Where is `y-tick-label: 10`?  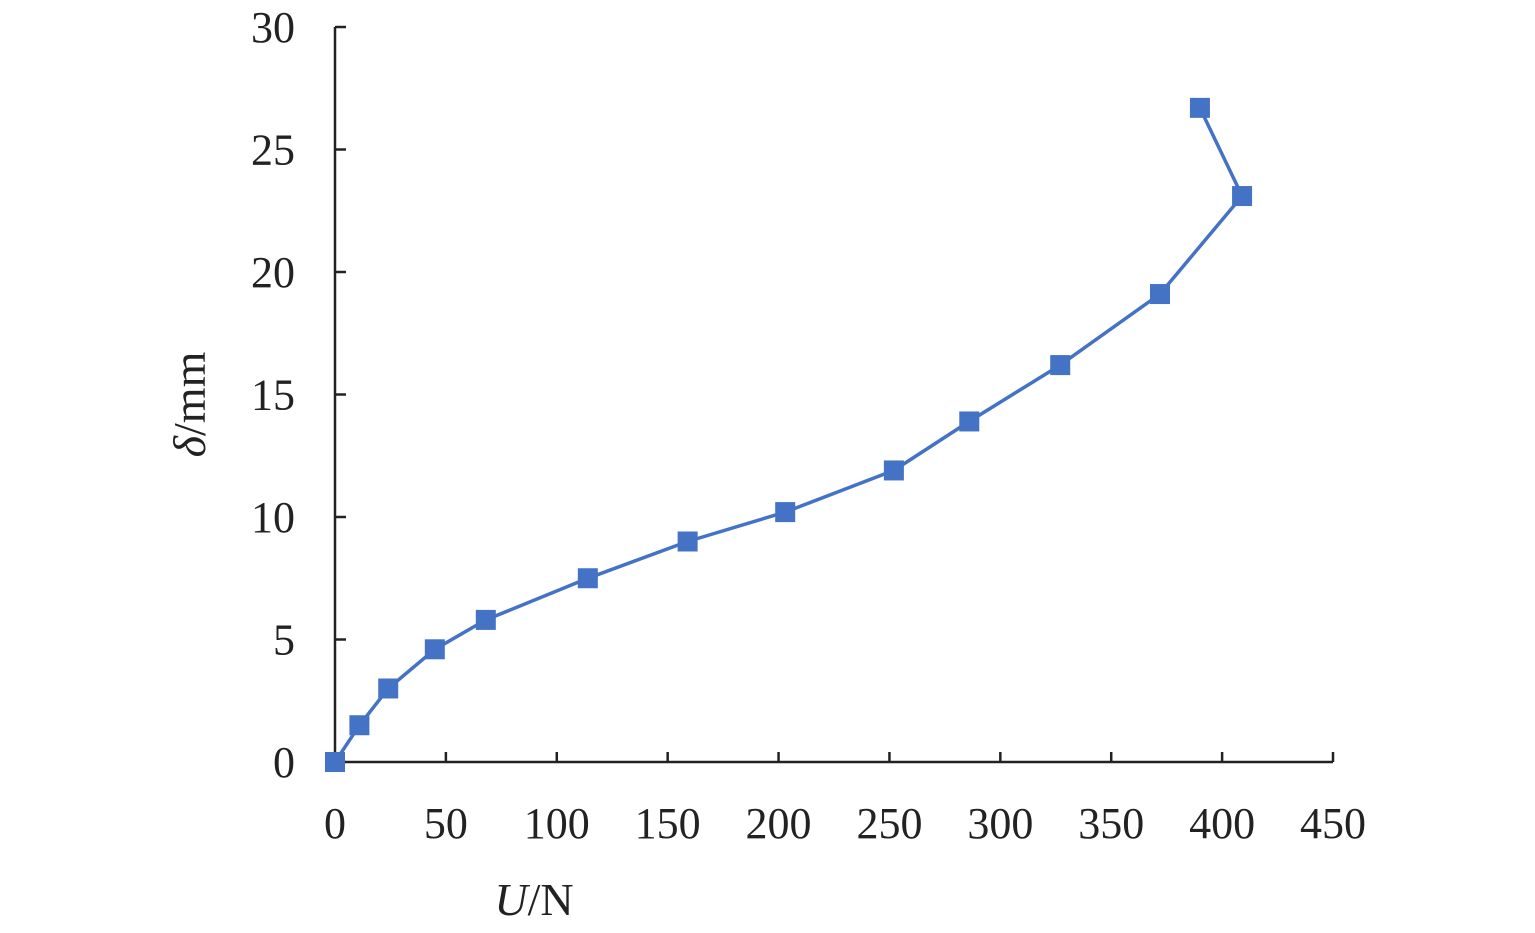 y-tick-label: 10 is located at coordinates (273, 517).